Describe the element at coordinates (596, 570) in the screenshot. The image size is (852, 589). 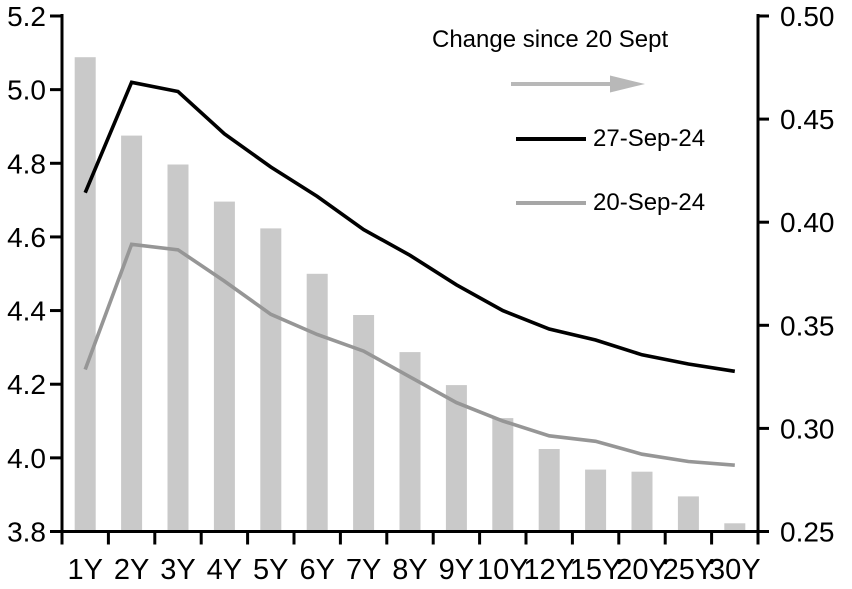
I see `x-axis-category-label: 15Y` at that location.